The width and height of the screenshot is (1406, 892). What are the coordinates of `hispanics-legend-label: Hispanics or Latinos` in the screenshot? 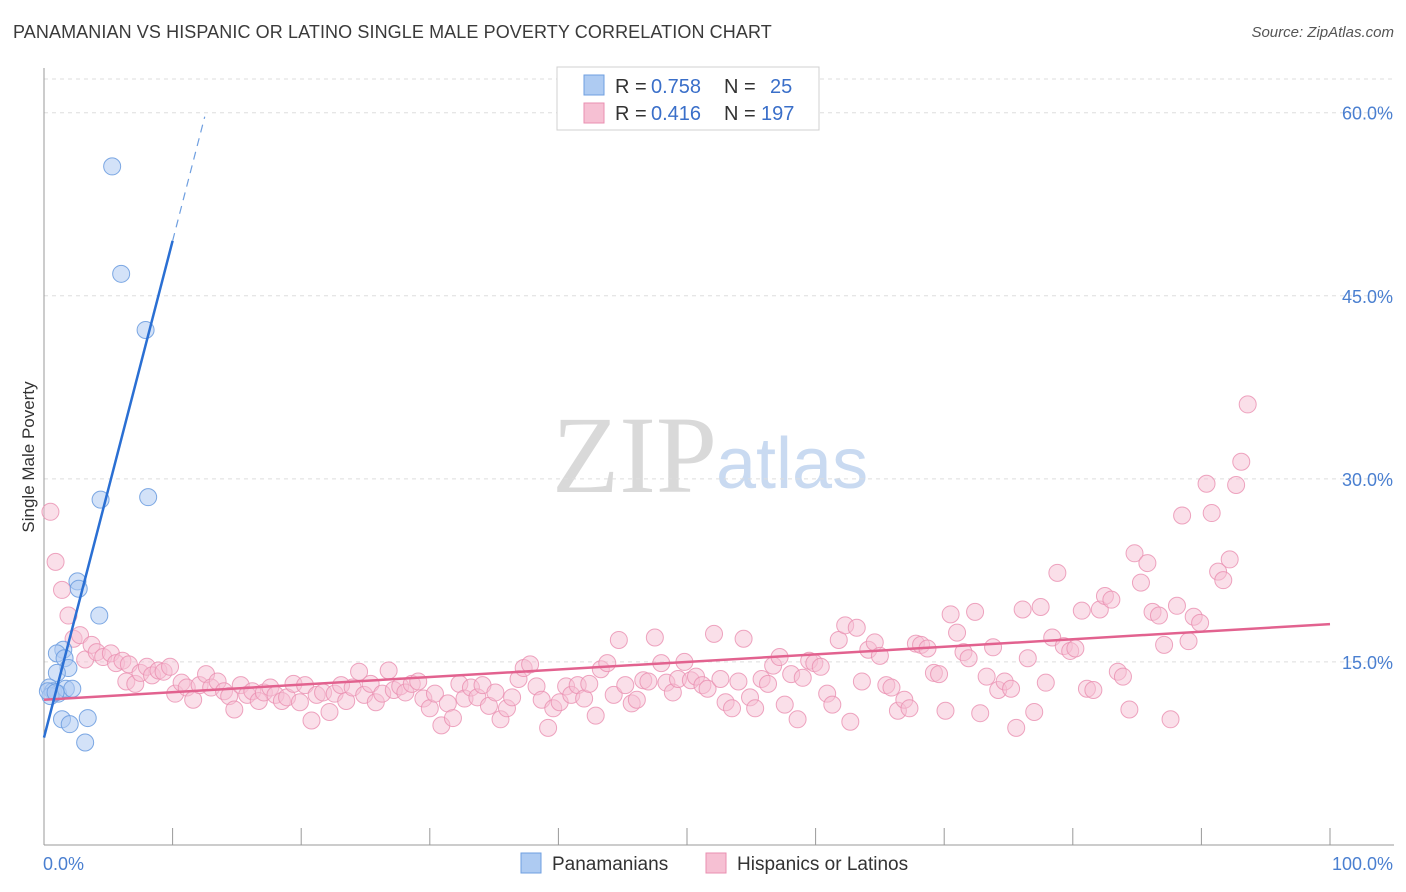 It's located at (822, 864).